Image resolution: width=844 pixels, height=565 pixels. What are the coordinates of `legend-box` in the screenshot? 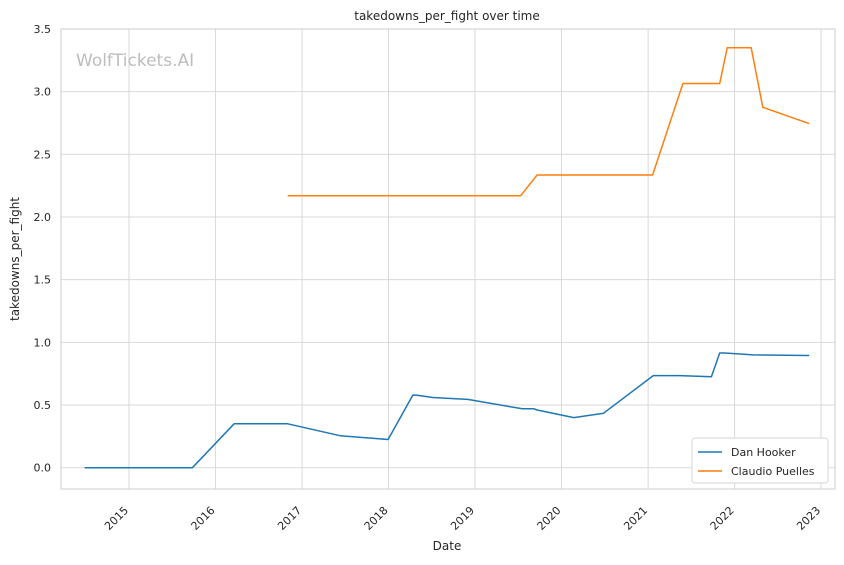 It's located at (760, 460).